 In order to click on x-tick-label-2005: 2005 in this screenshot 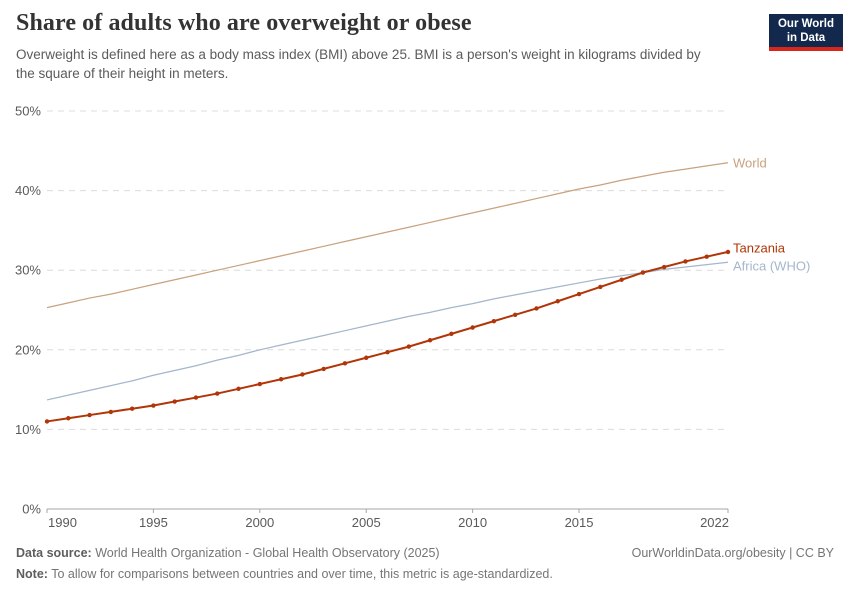, I will do `click(366, 522)`.